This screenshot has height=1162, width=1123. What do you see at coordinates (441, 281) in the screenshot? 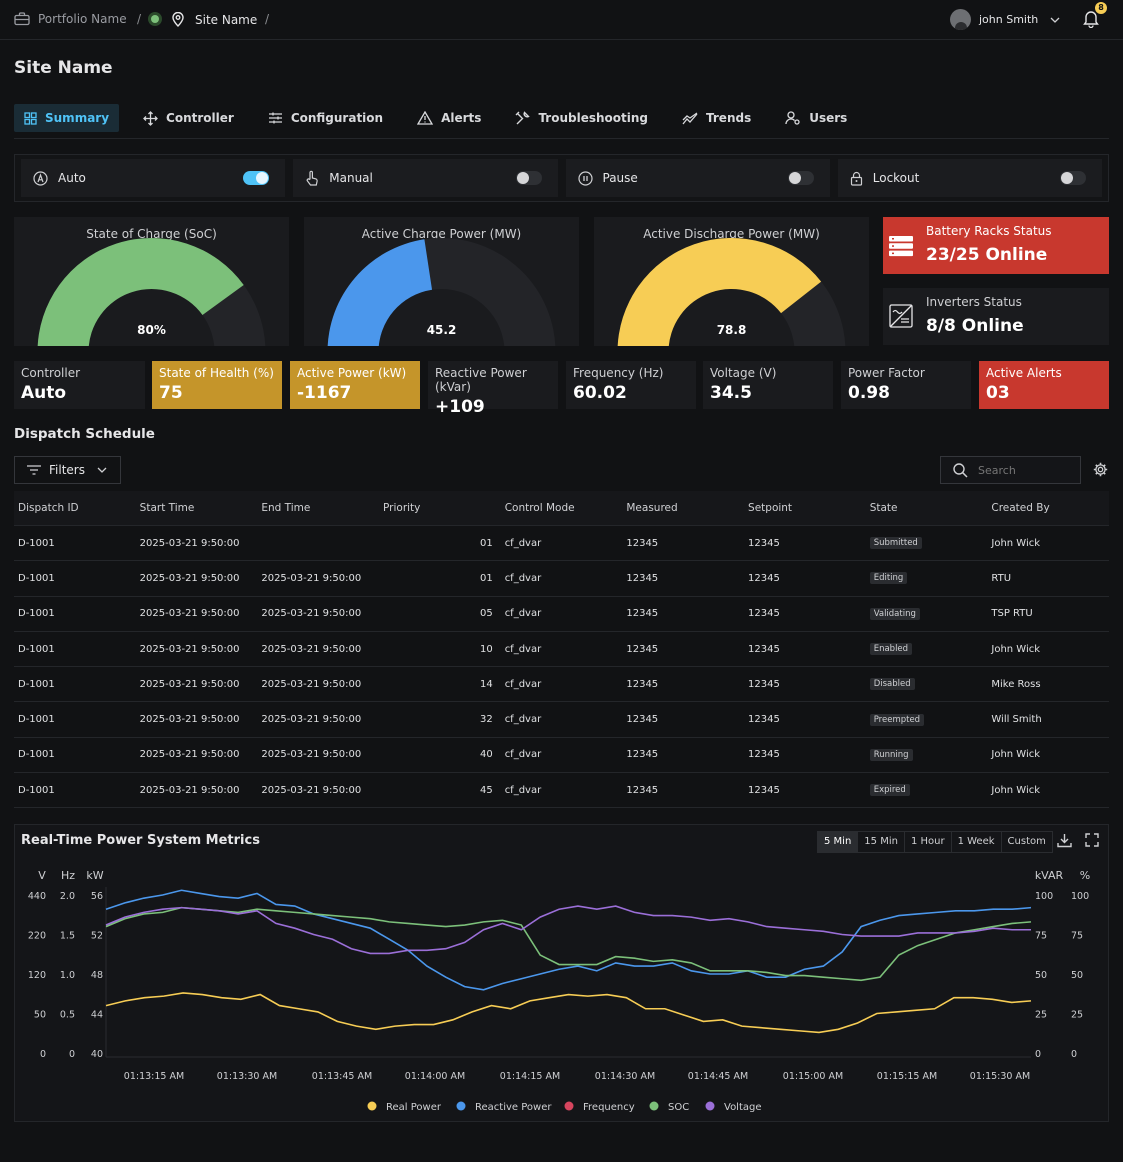
I see `charge-power-gauge-card: Active Charge Power (MW) 45.2` at bounding box center [441, 281].